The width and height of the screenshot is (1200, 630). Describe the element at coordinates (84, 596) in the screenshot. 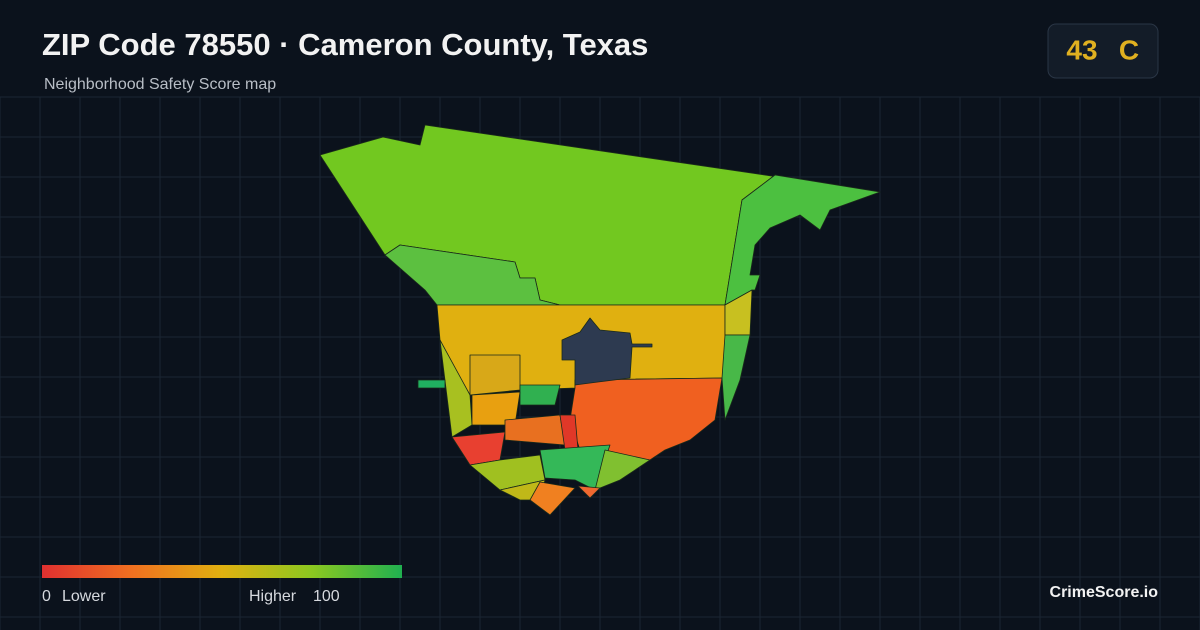

I see `legend-min-label: Lower` at that location.